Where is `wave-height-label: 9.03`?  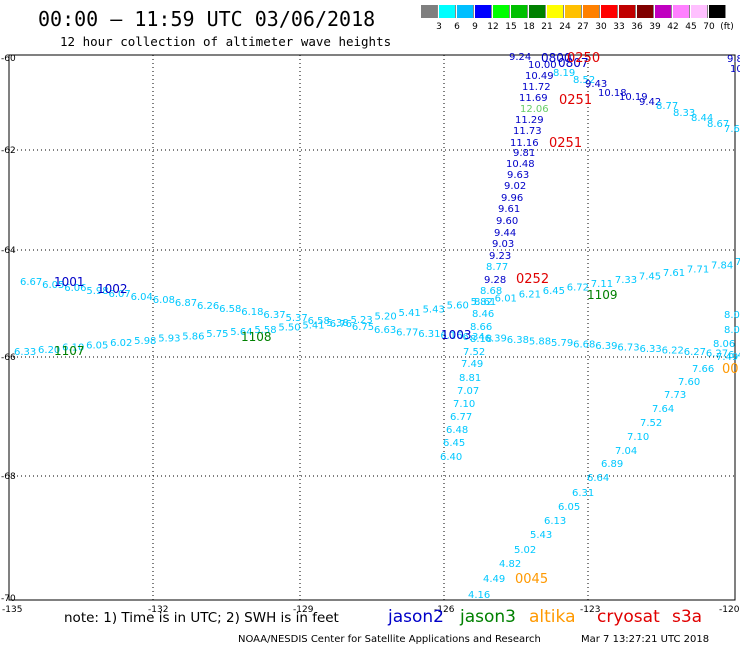
wave-height-label: 9.03 is located at coordinates (503, 244).